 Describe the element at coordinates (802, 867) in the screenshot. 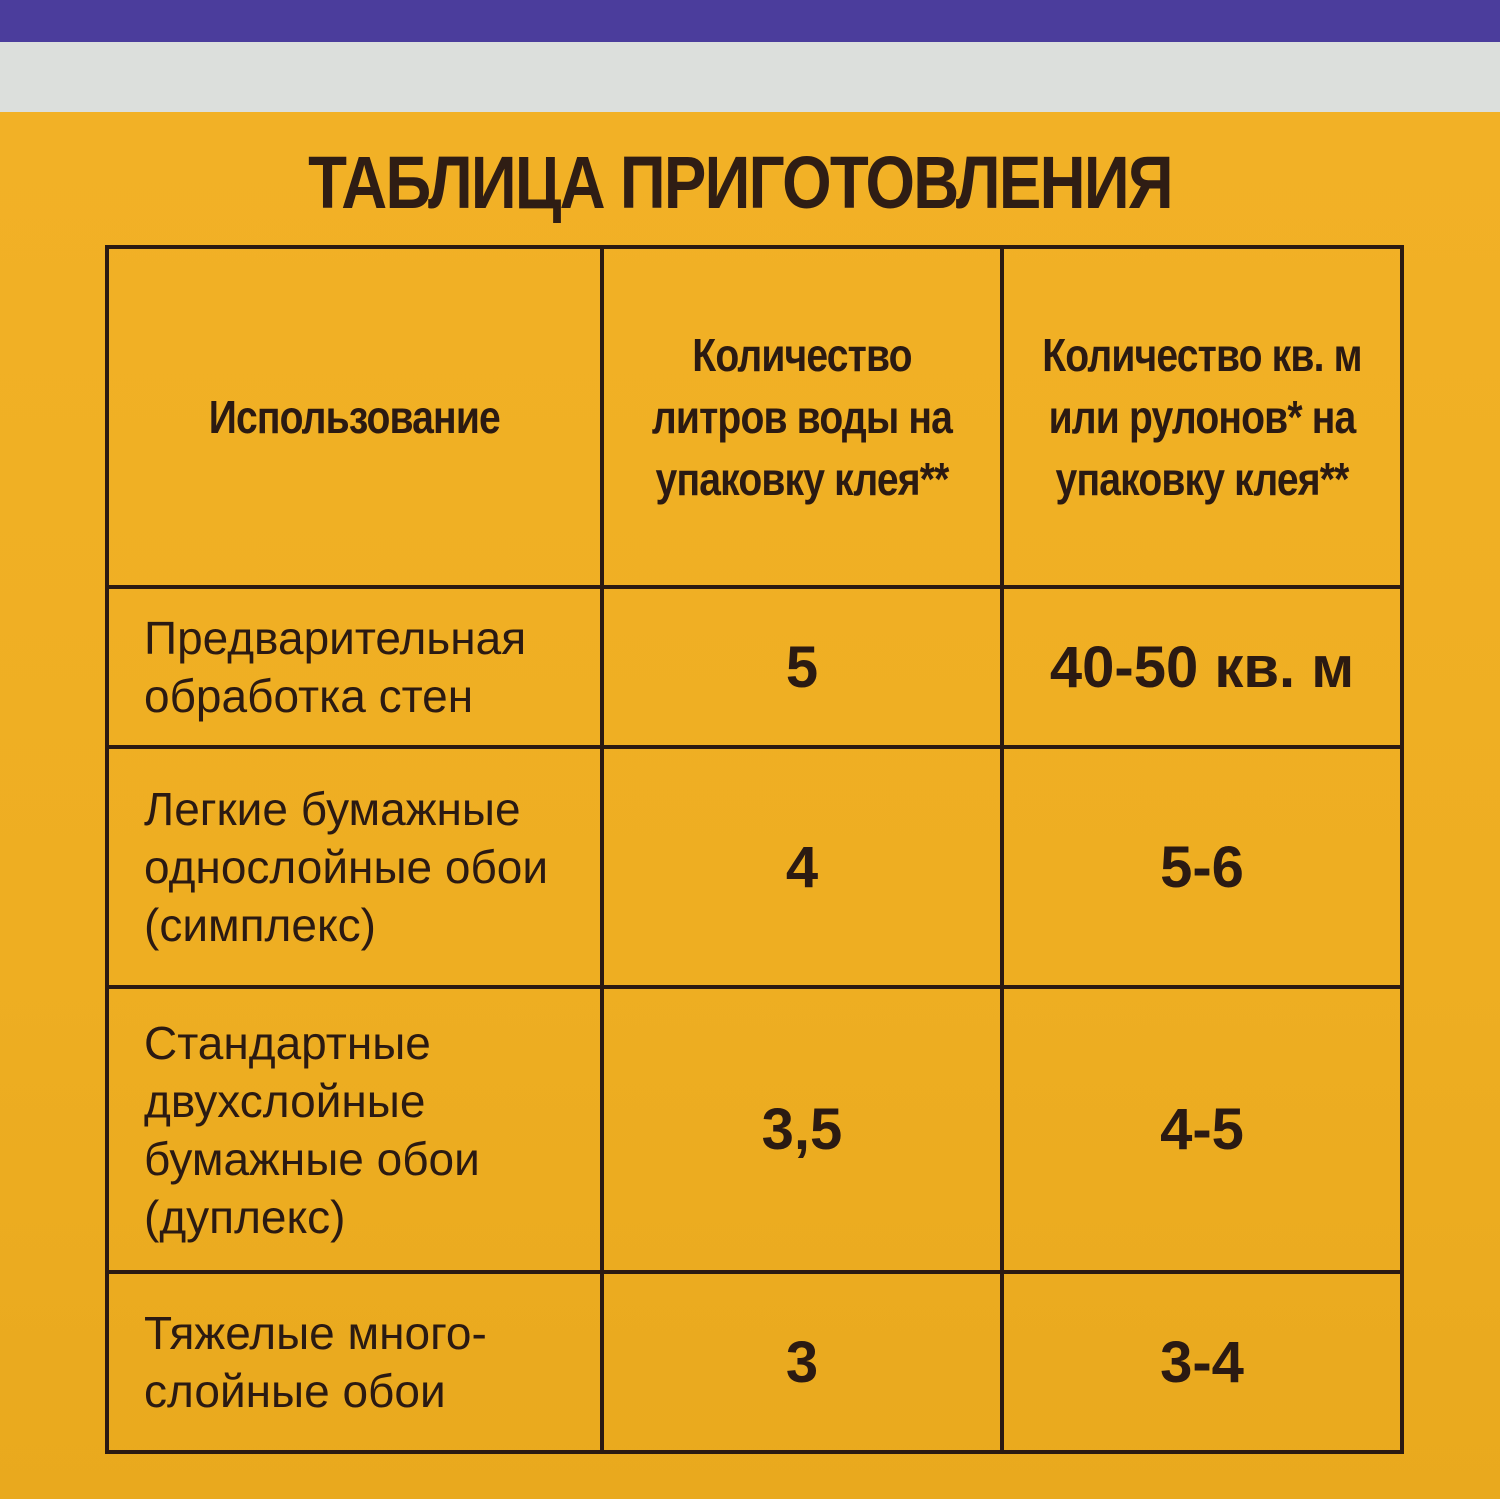

I see `water-cell: 4` at that location.